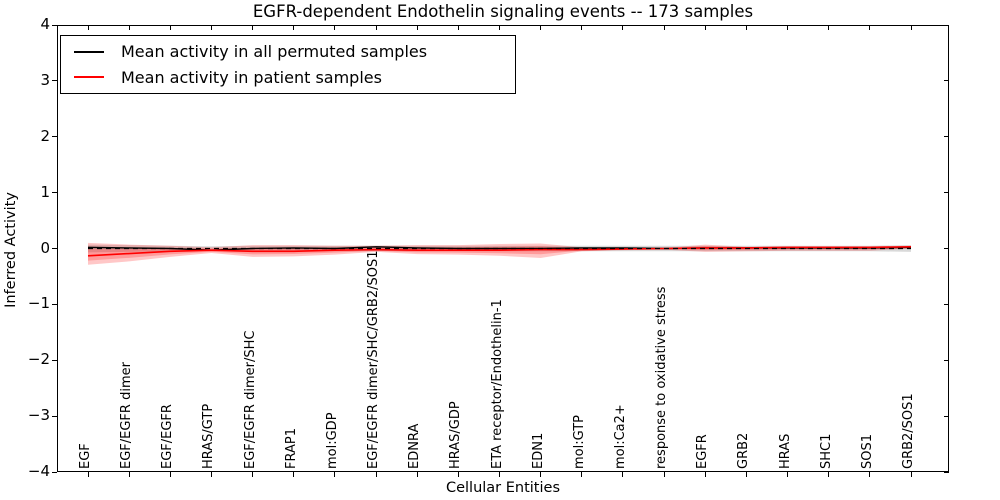  I want to click on y-axis-label: Inferred Activity, so click(11, 250).